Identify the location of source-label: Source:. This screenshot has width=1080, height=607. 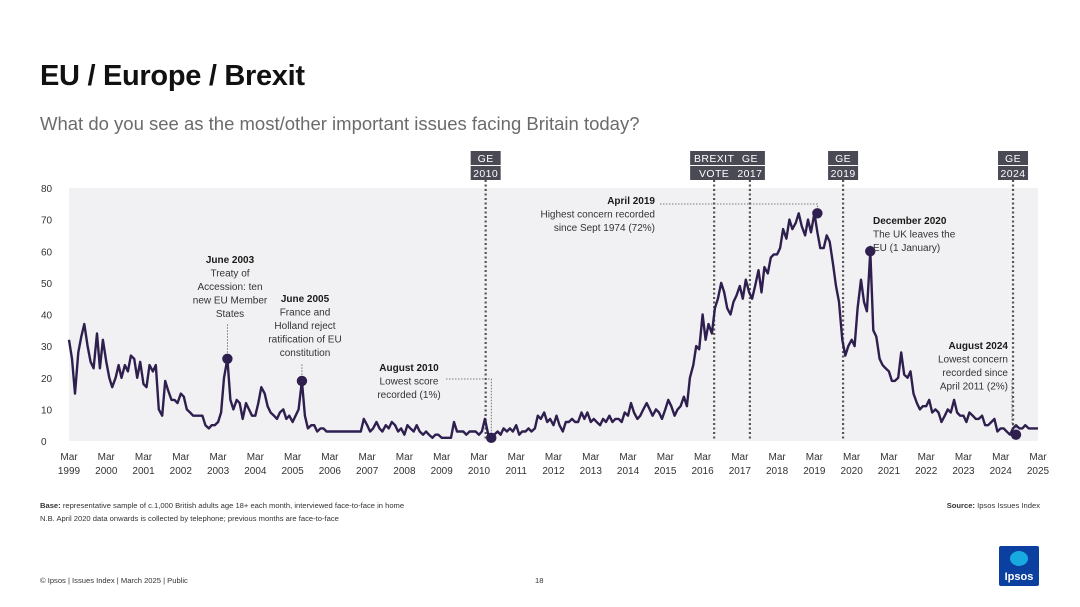
(960, 505).